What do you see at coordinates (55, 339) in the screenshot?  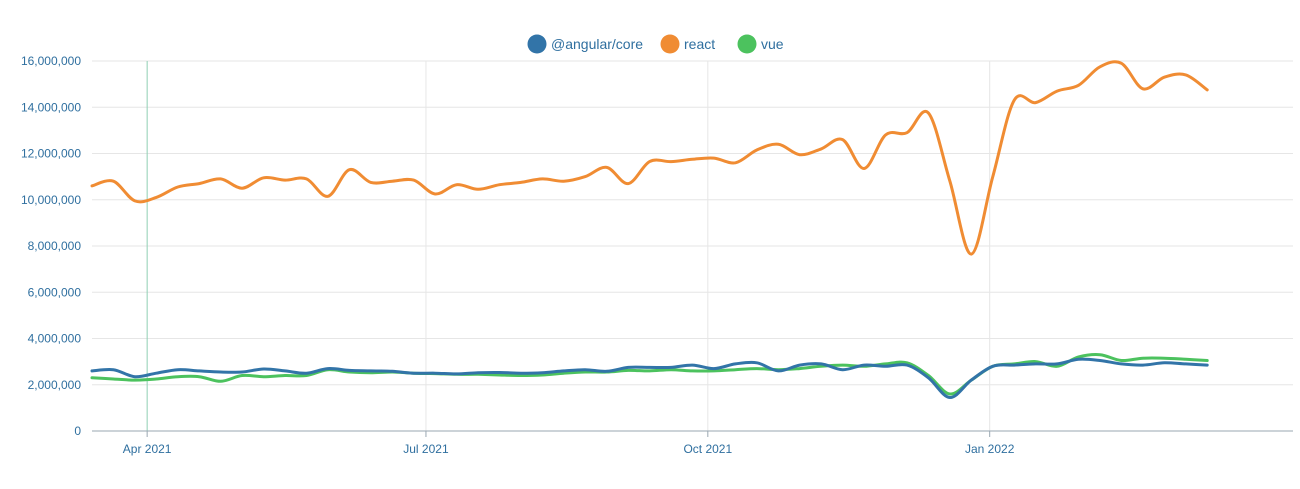 I see `y-tick-label: 4,000,000` at bounding box center [55, 339].